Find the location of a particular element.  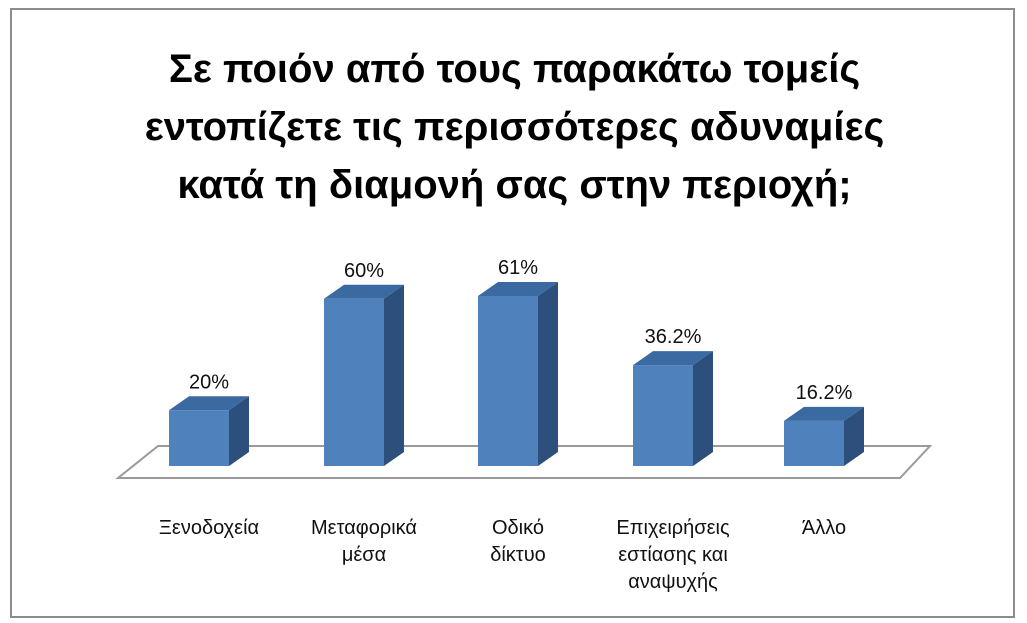

chart-title-line: εντοπίζετε τις περισσότερες αδυναμίες is located at coordinates (514, 127).